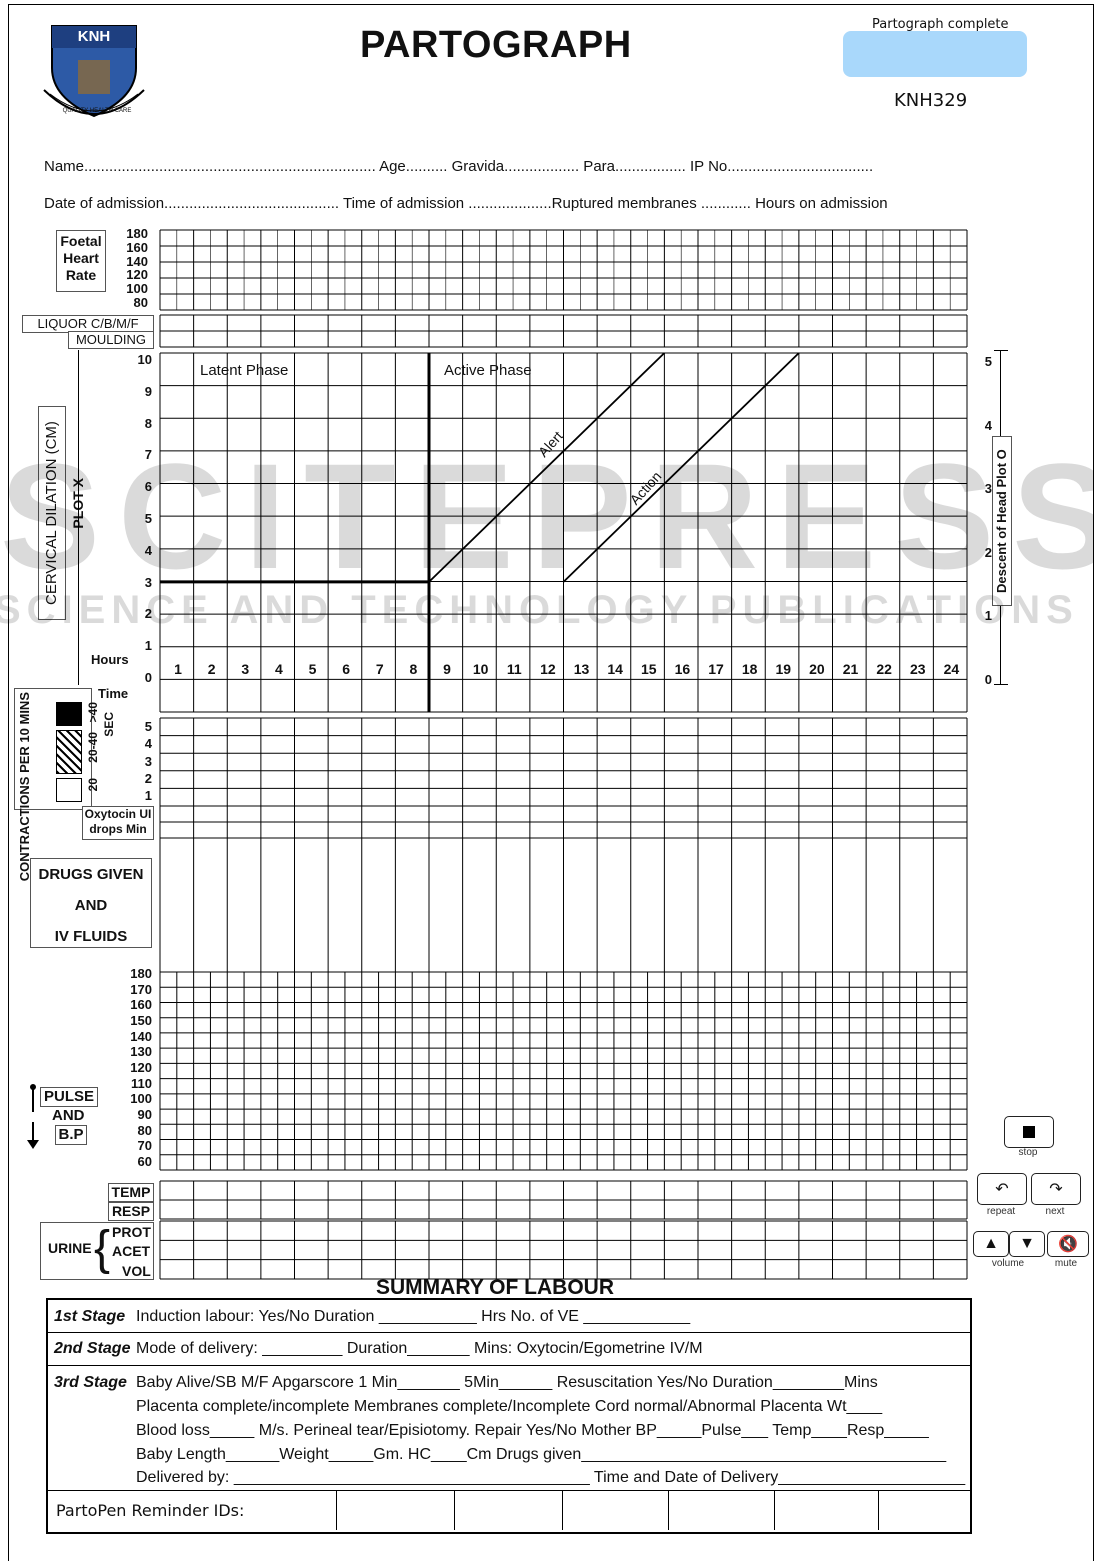  Describe the element at coordinates (141, 989) in the screenshot. I see `pulse-tick-170: 170` at that location.